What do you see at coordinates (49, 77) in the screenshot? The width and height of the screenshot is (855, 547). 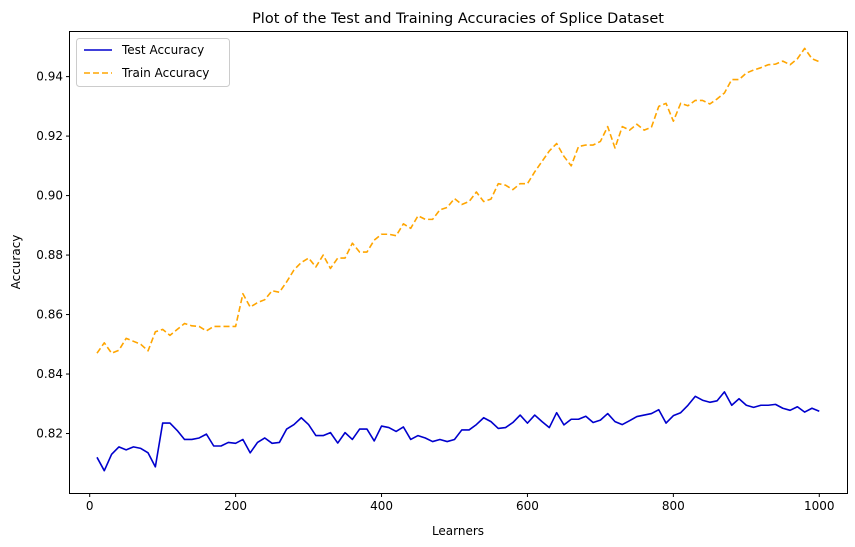 I see `y-tick-label: 0.94` at bounding box center [49, 77].